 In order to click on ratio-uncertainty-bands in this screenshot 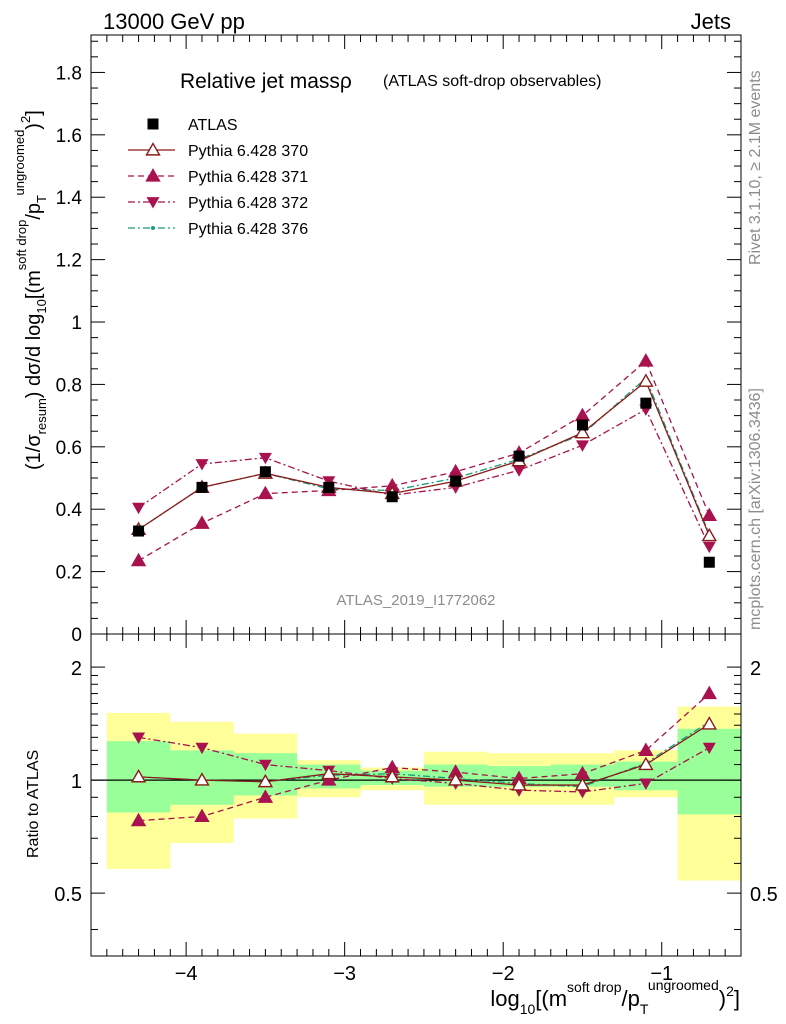, I will do `click(423, 793)`.